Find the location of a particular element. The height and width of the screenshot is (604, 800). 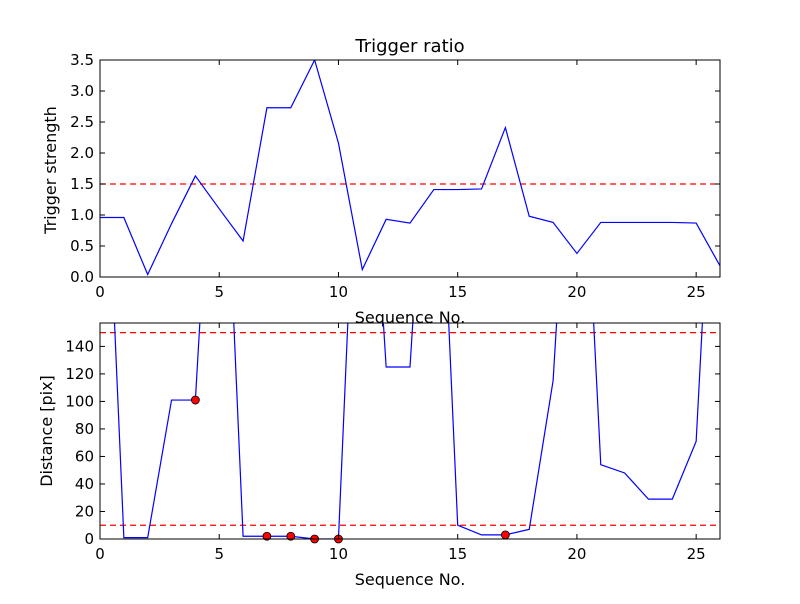

bottom-chart-y-tick-label: 80 is located at coordinates (84, 429).